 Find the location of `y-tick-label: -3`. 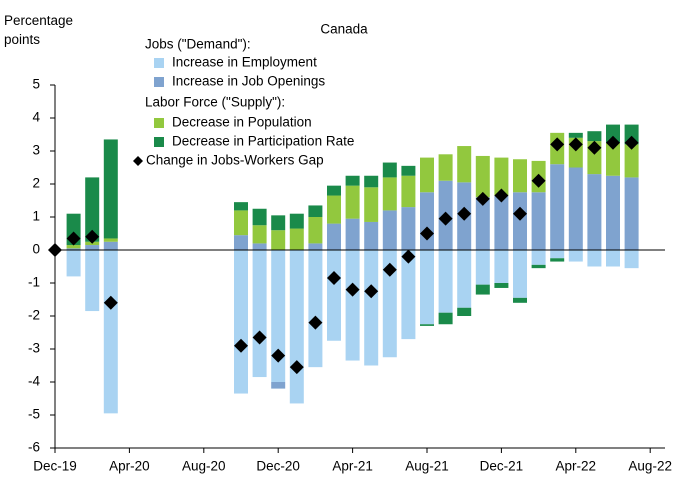

y-tick-label: -3 is located at coordinates (34, 348).